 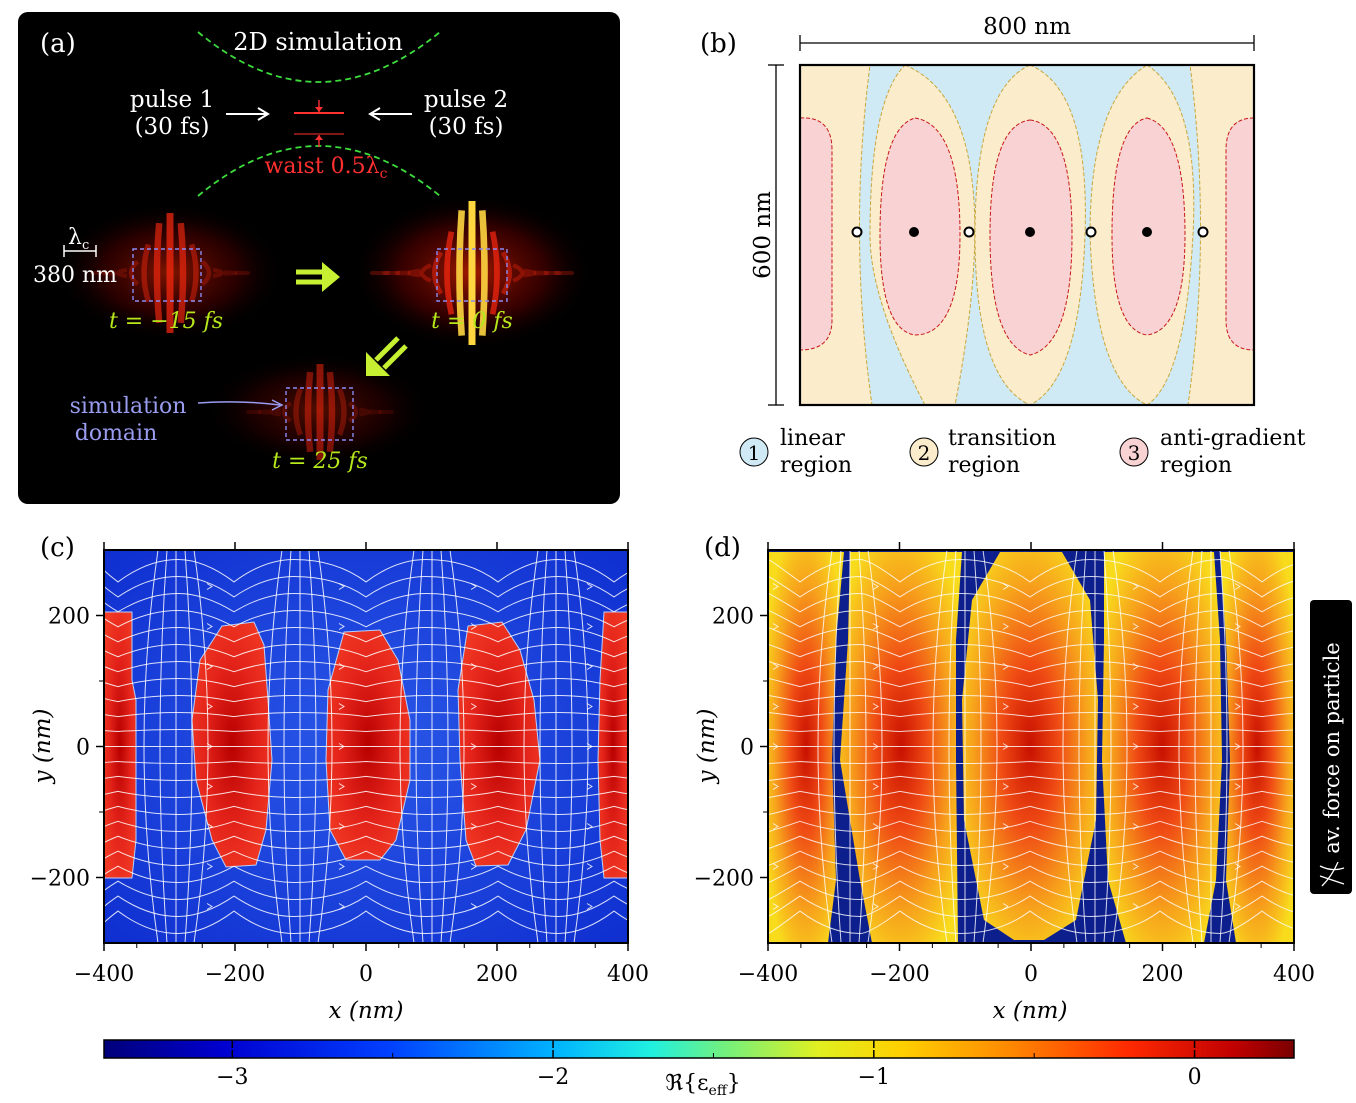 I want to click on colorbar-ticks: −3 −2 −1 0, so click(x=709, y=1065).